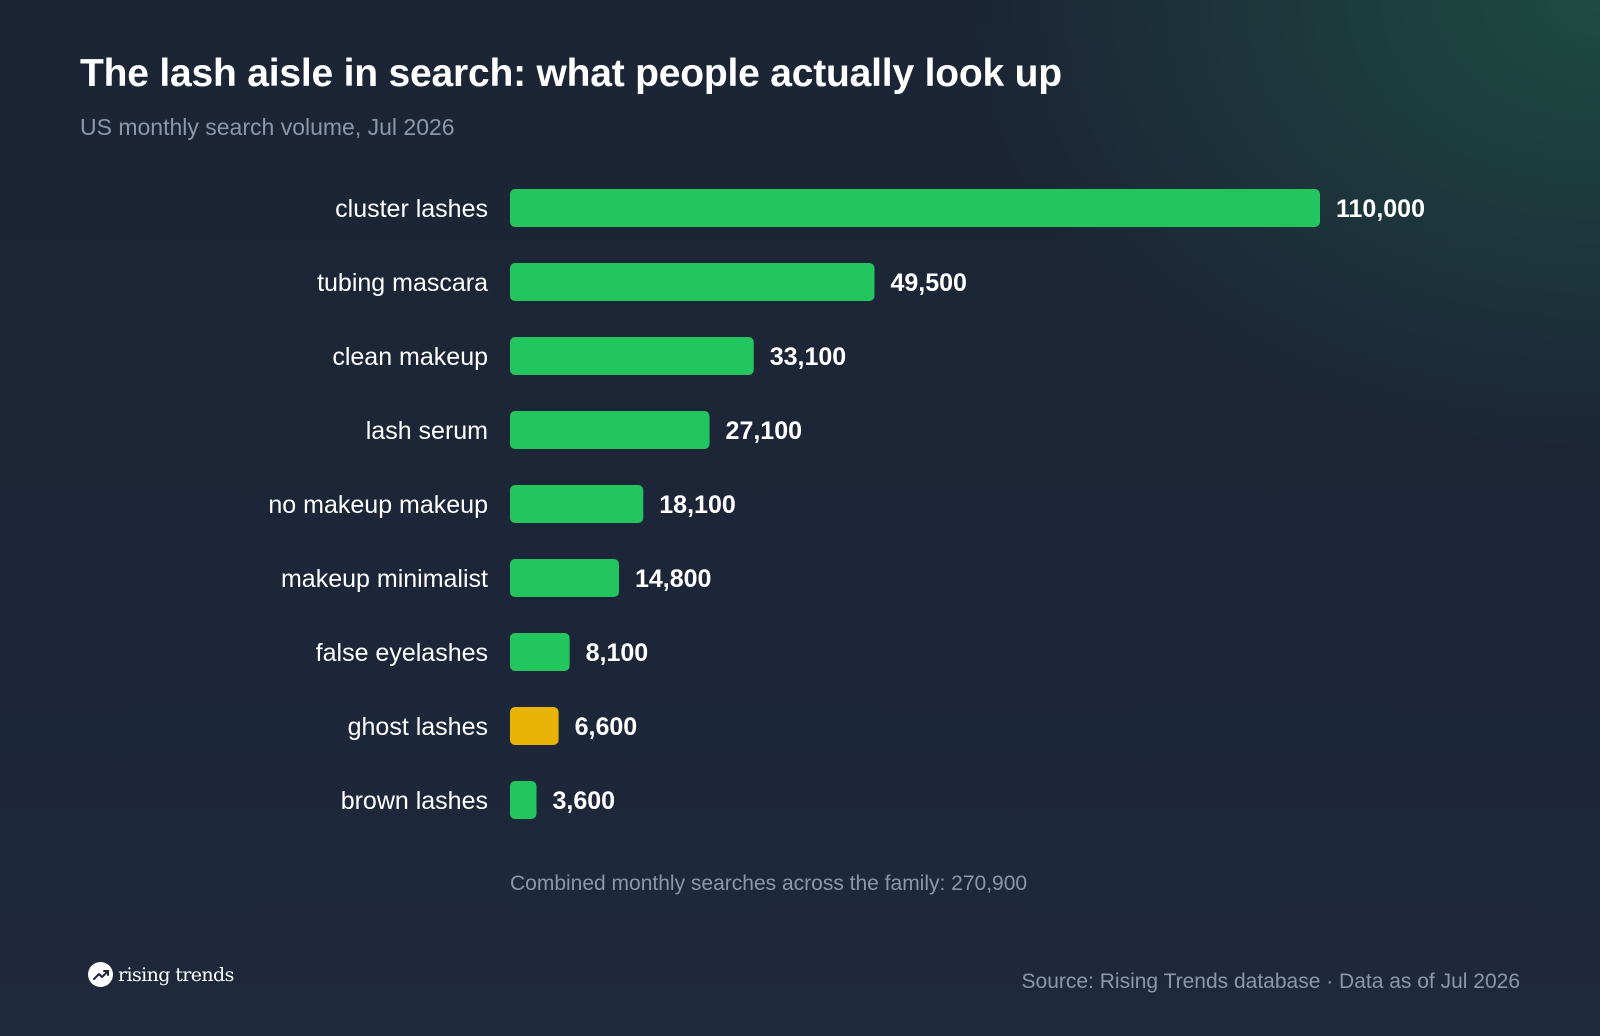  Describe the element at coordinates (606, 727) in the screenshot. I see `value-label-ghost-lashes: 6,600` at that location.